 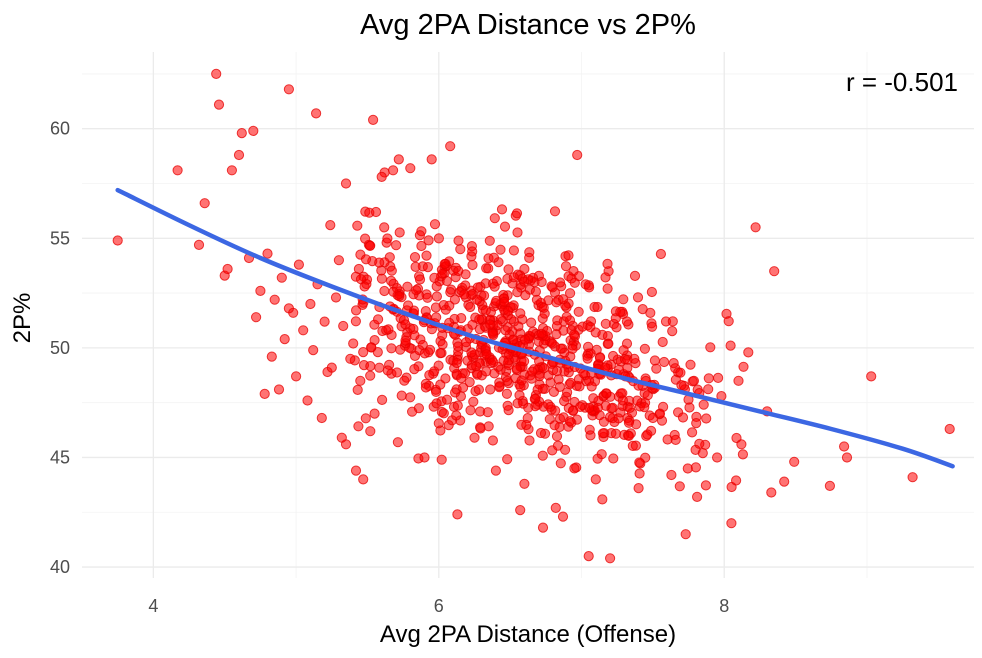 I want to click on y-tick-label: 55, so click(x=60, y=238).